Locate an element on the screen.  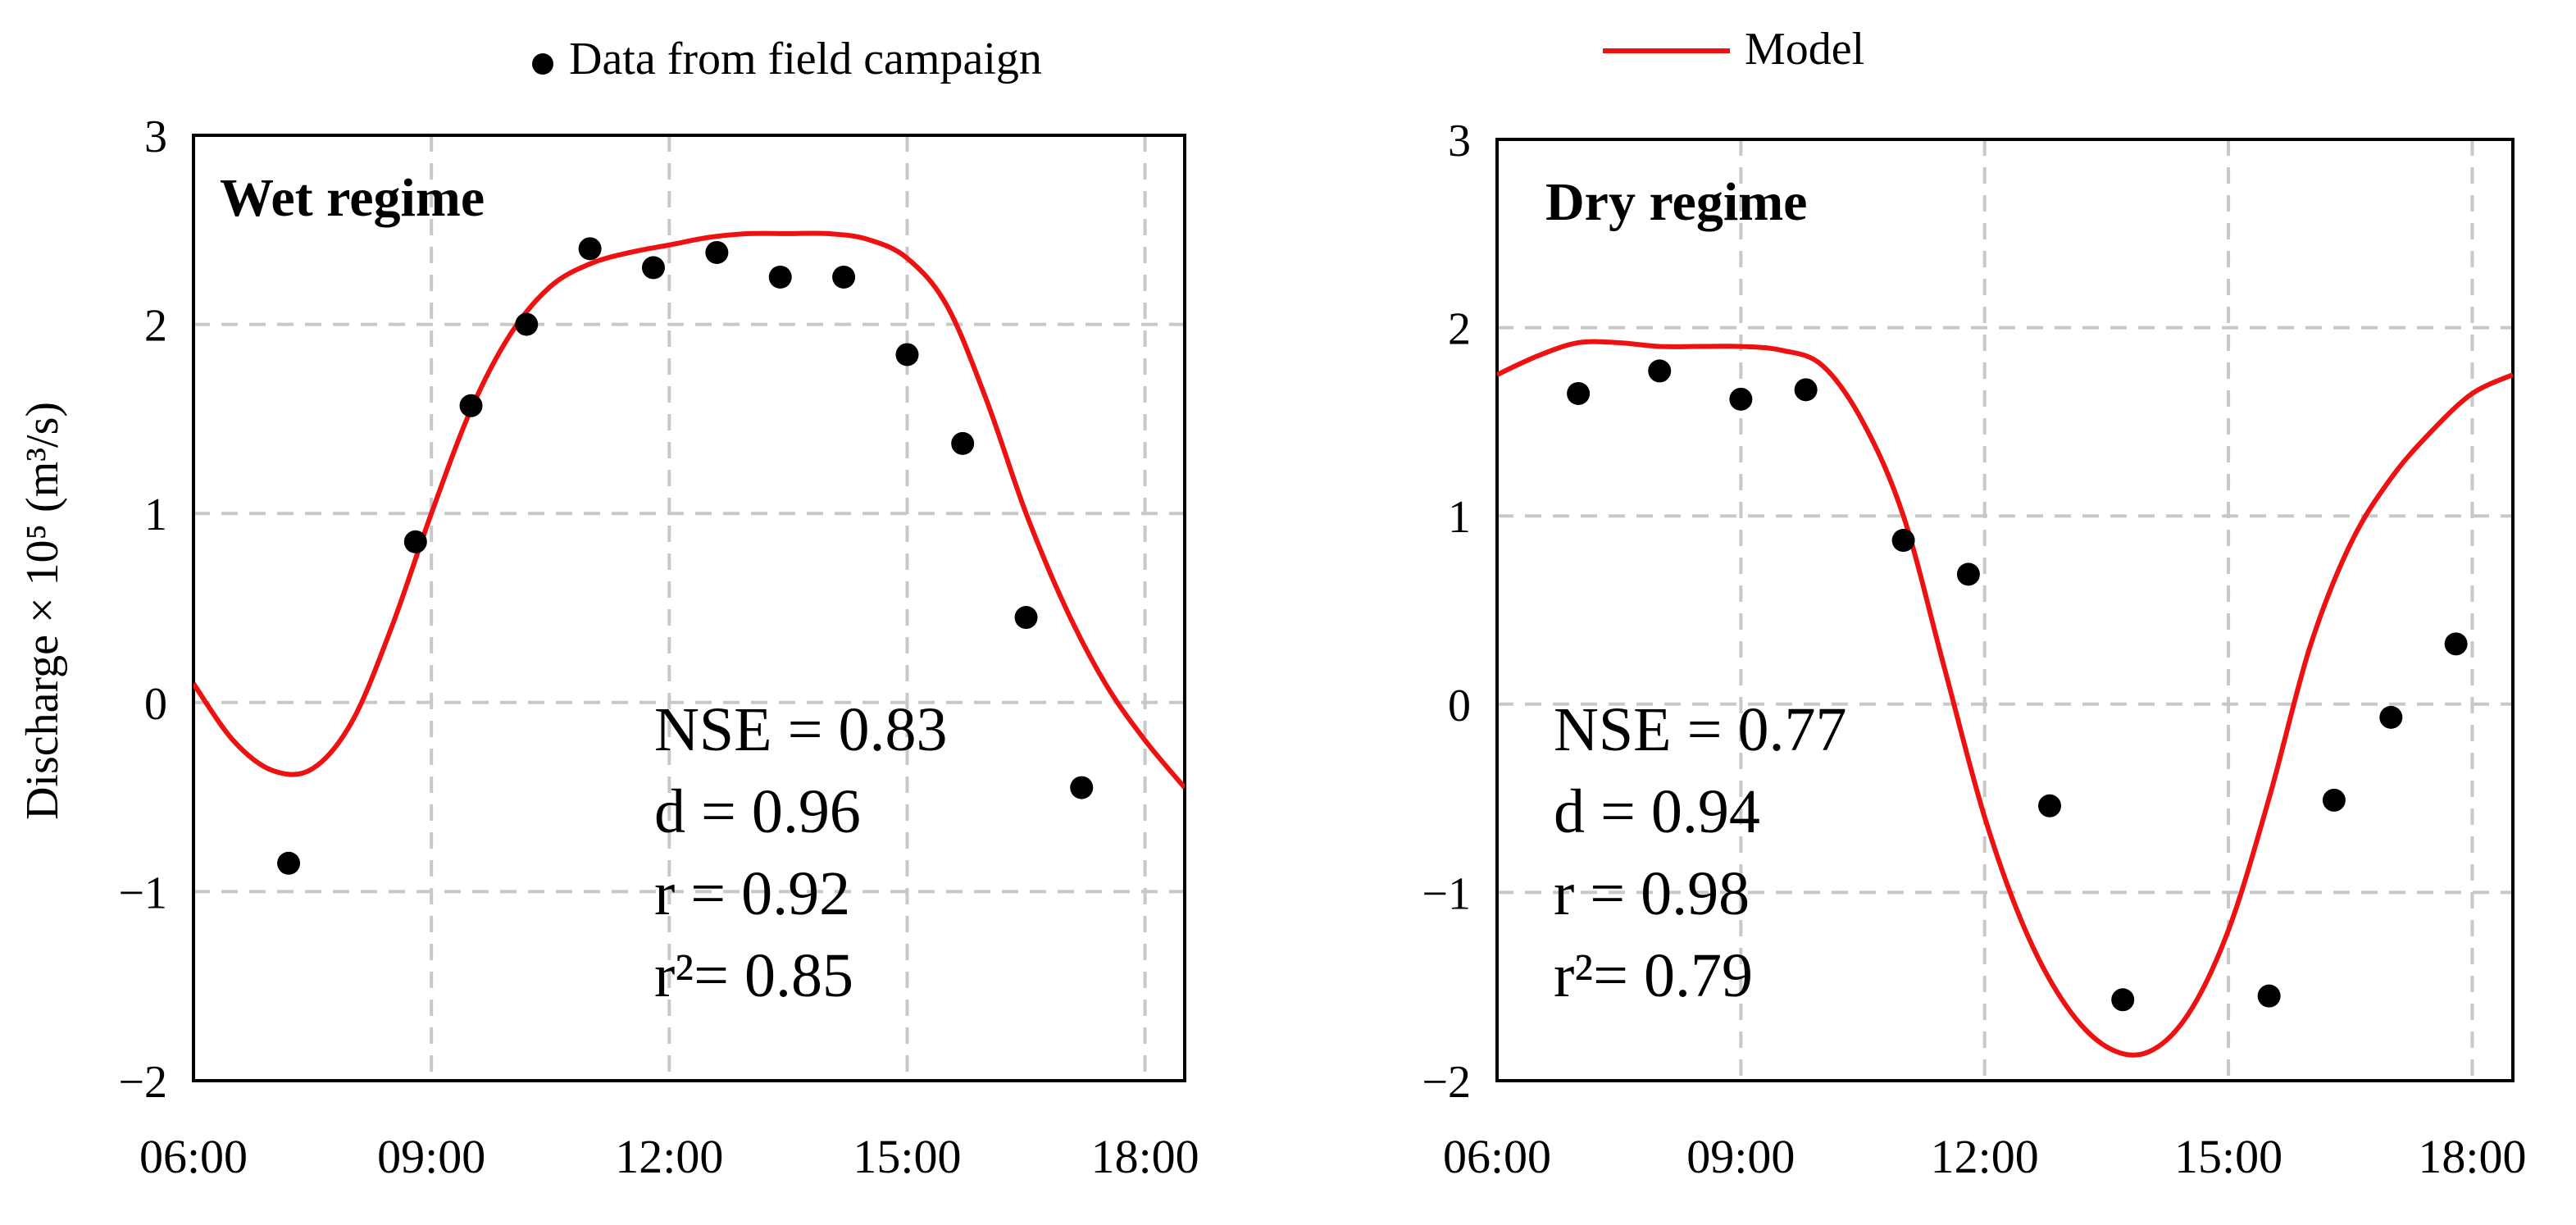
stat-line: r²= 0.79 is located at coordinates (1653, 975).